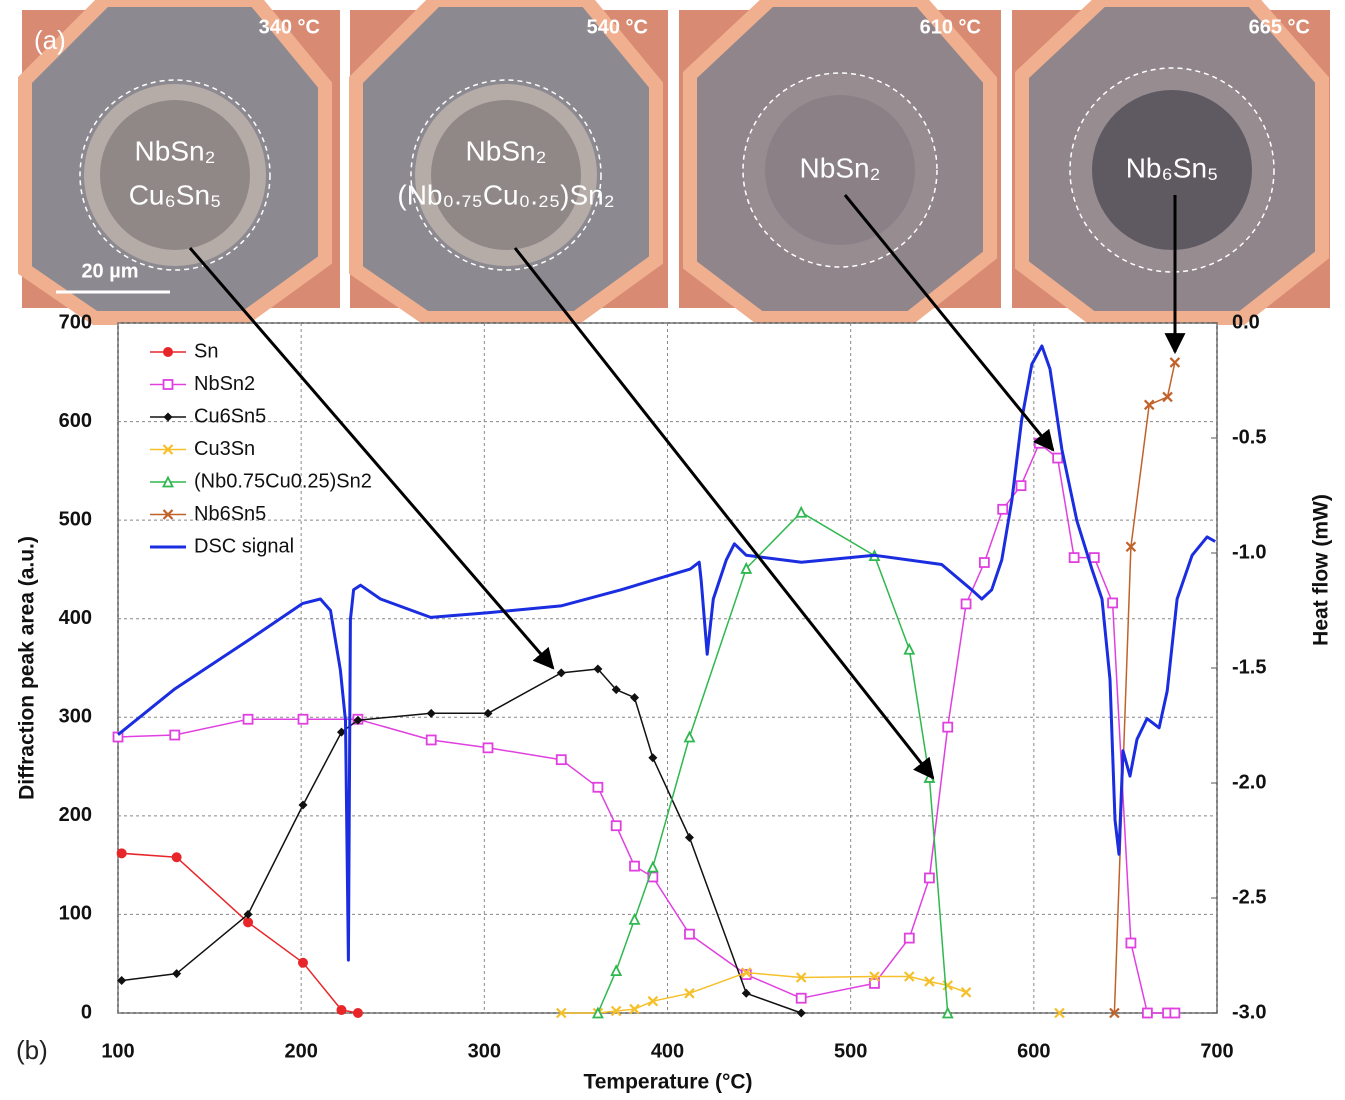 The height and width of the screenshot is (1100, 1345). I want to click on x-tick-label: 100, so click(117, 1051).